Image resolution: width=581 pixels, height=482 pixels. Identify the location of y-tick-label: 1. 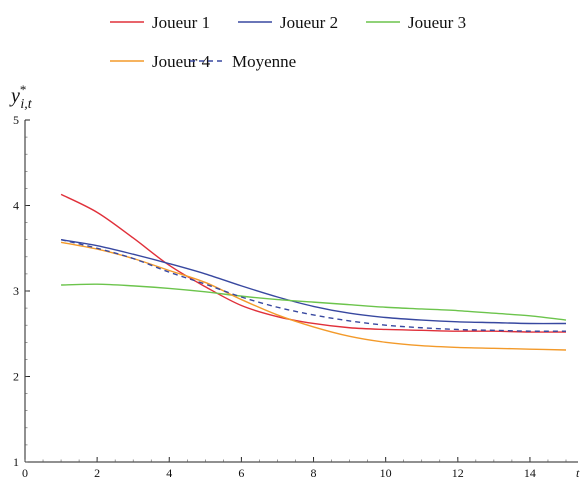
(16, 462).